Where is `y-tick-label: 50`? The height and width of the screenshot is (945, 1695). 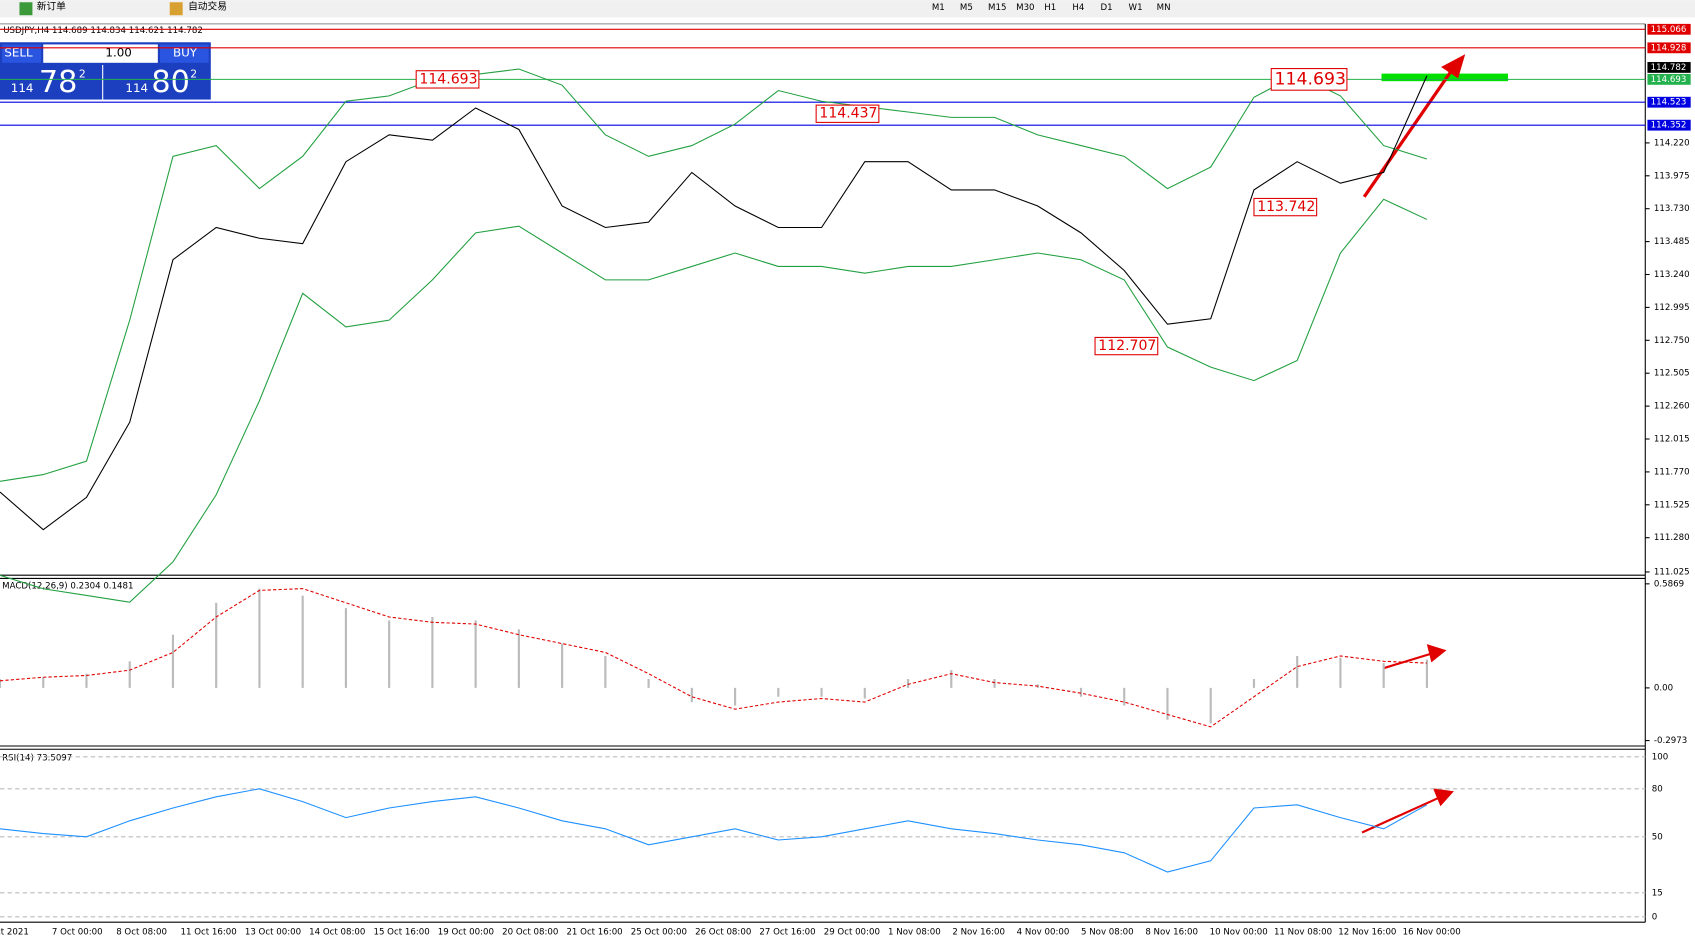
y-tick-label: 50 is located at coordinates (1657, 837).